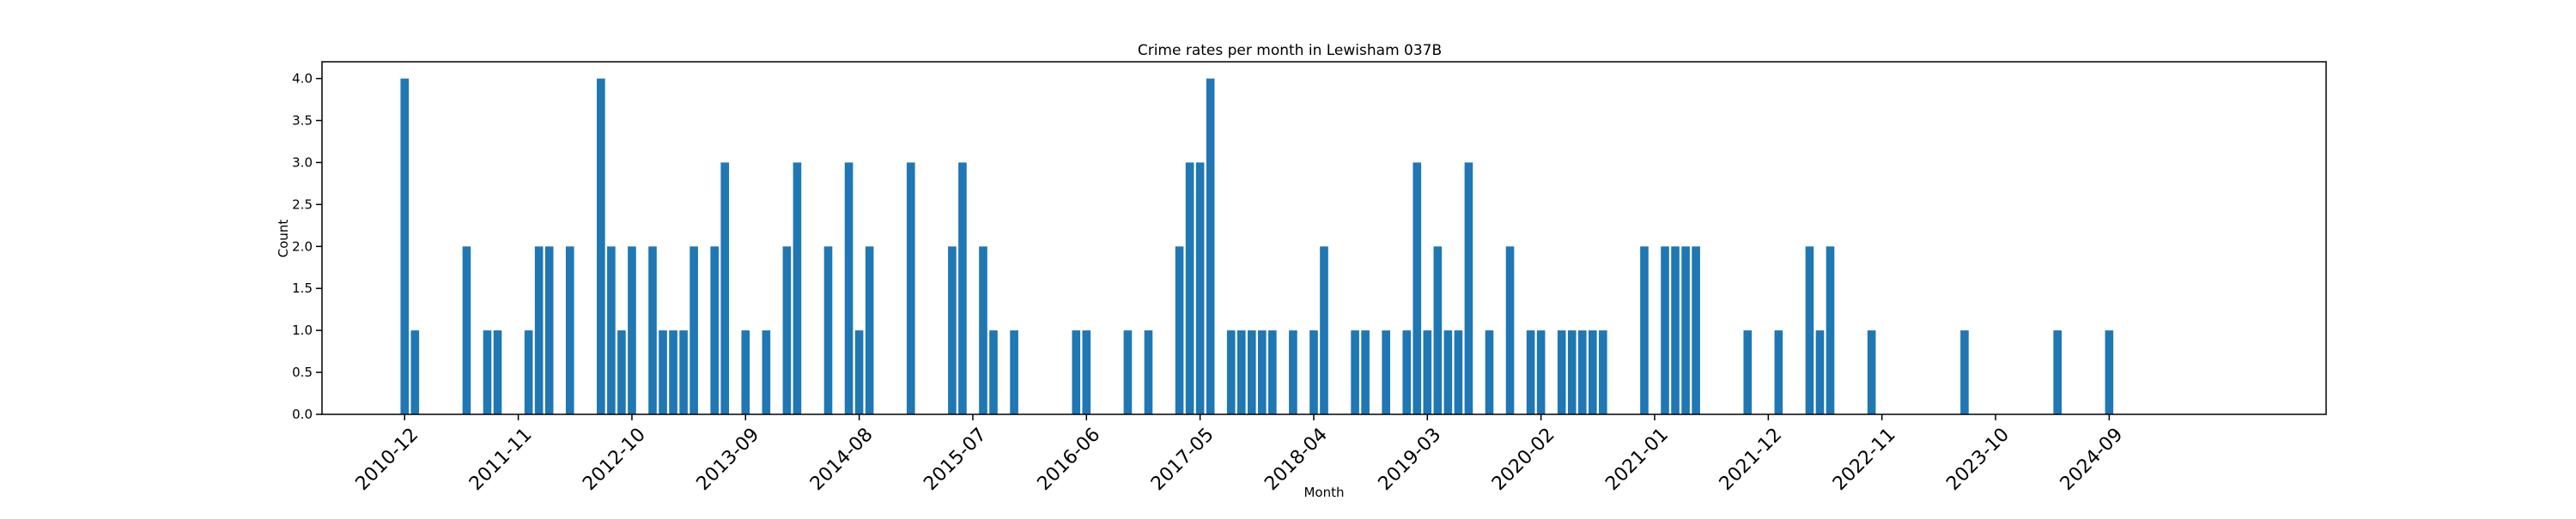 Image resolution: width=2576 pixels, height=519 pixels. I want to click on x-tick-label: 2022-11, so click(1865, 459).